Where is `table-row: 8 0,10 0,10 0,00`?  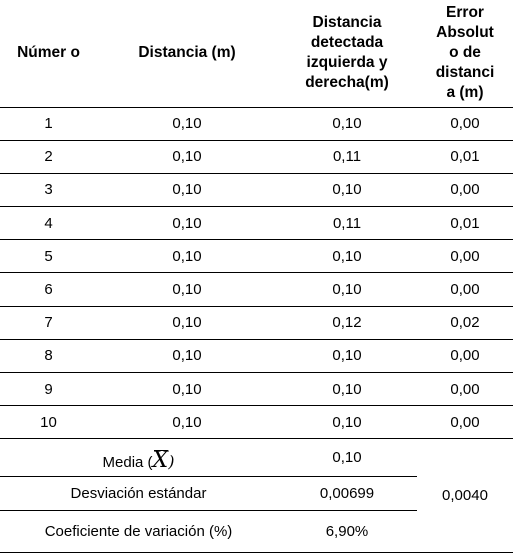 table-row: 8 0,10 0,10 0,00 is located at coordinates (256, 356).